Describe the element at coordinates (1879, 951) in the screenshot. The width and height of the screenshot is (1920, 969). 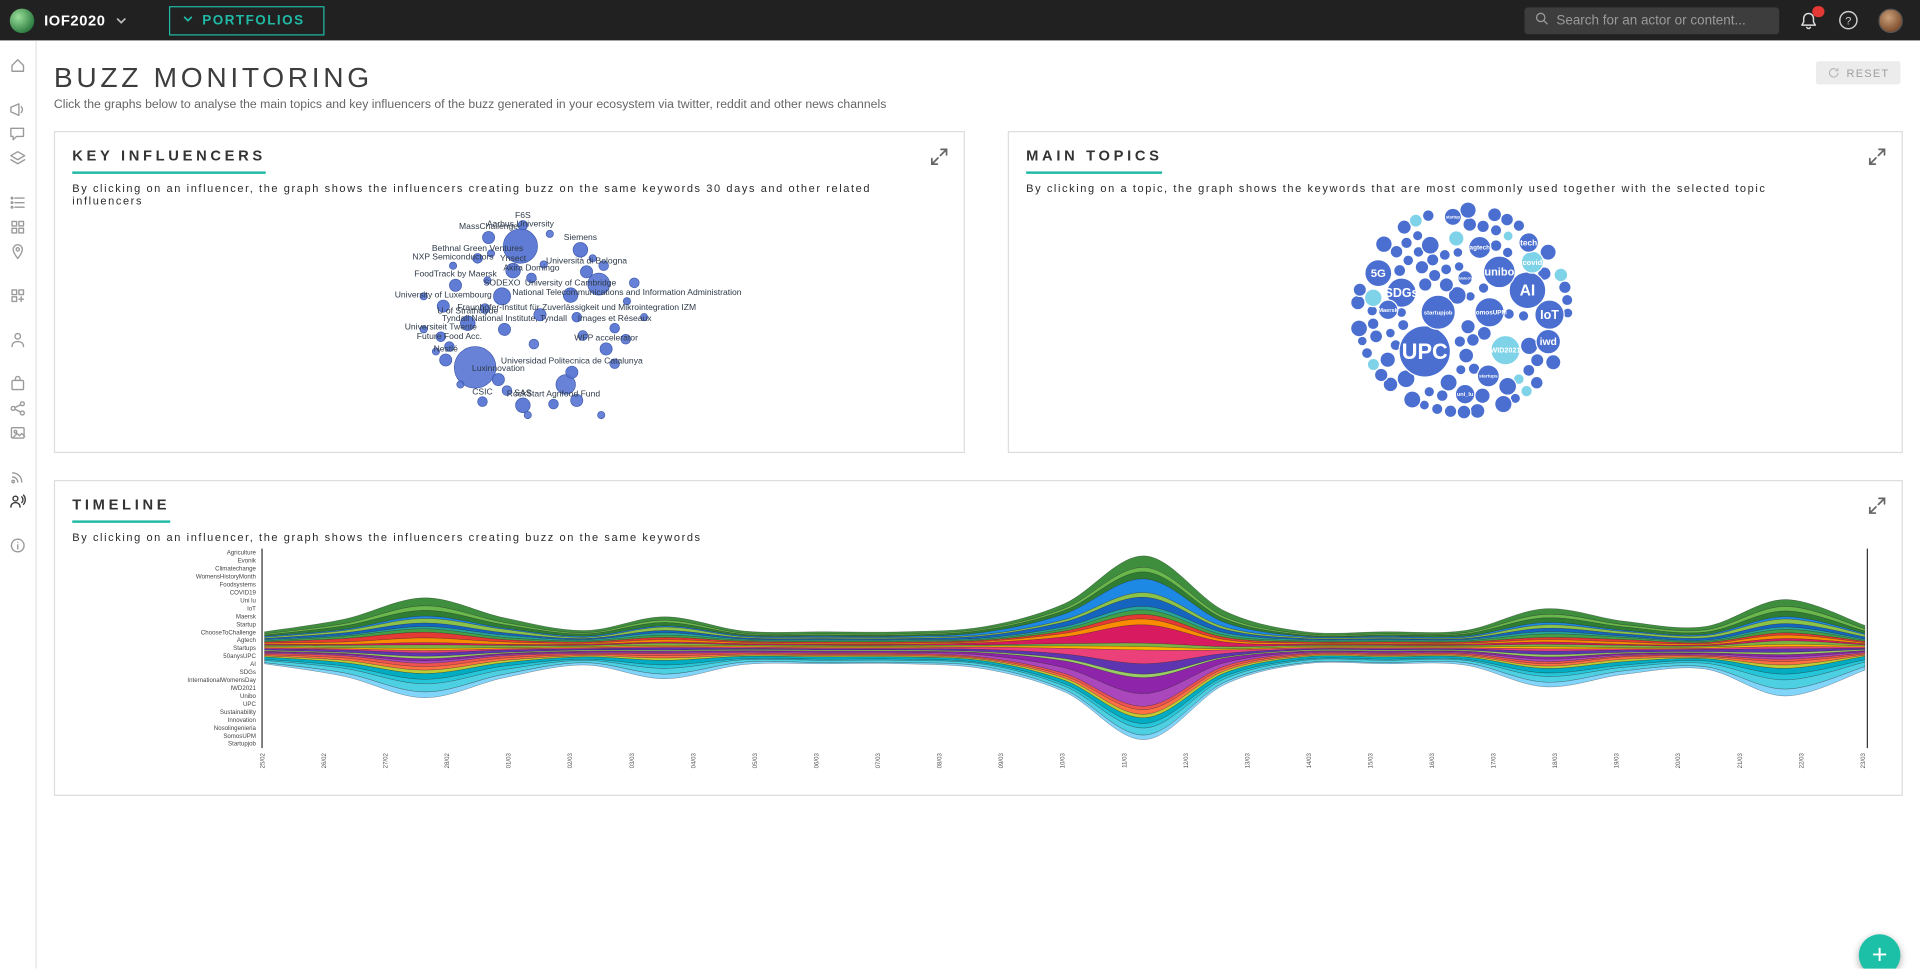
I see `add-button: +` at that location.